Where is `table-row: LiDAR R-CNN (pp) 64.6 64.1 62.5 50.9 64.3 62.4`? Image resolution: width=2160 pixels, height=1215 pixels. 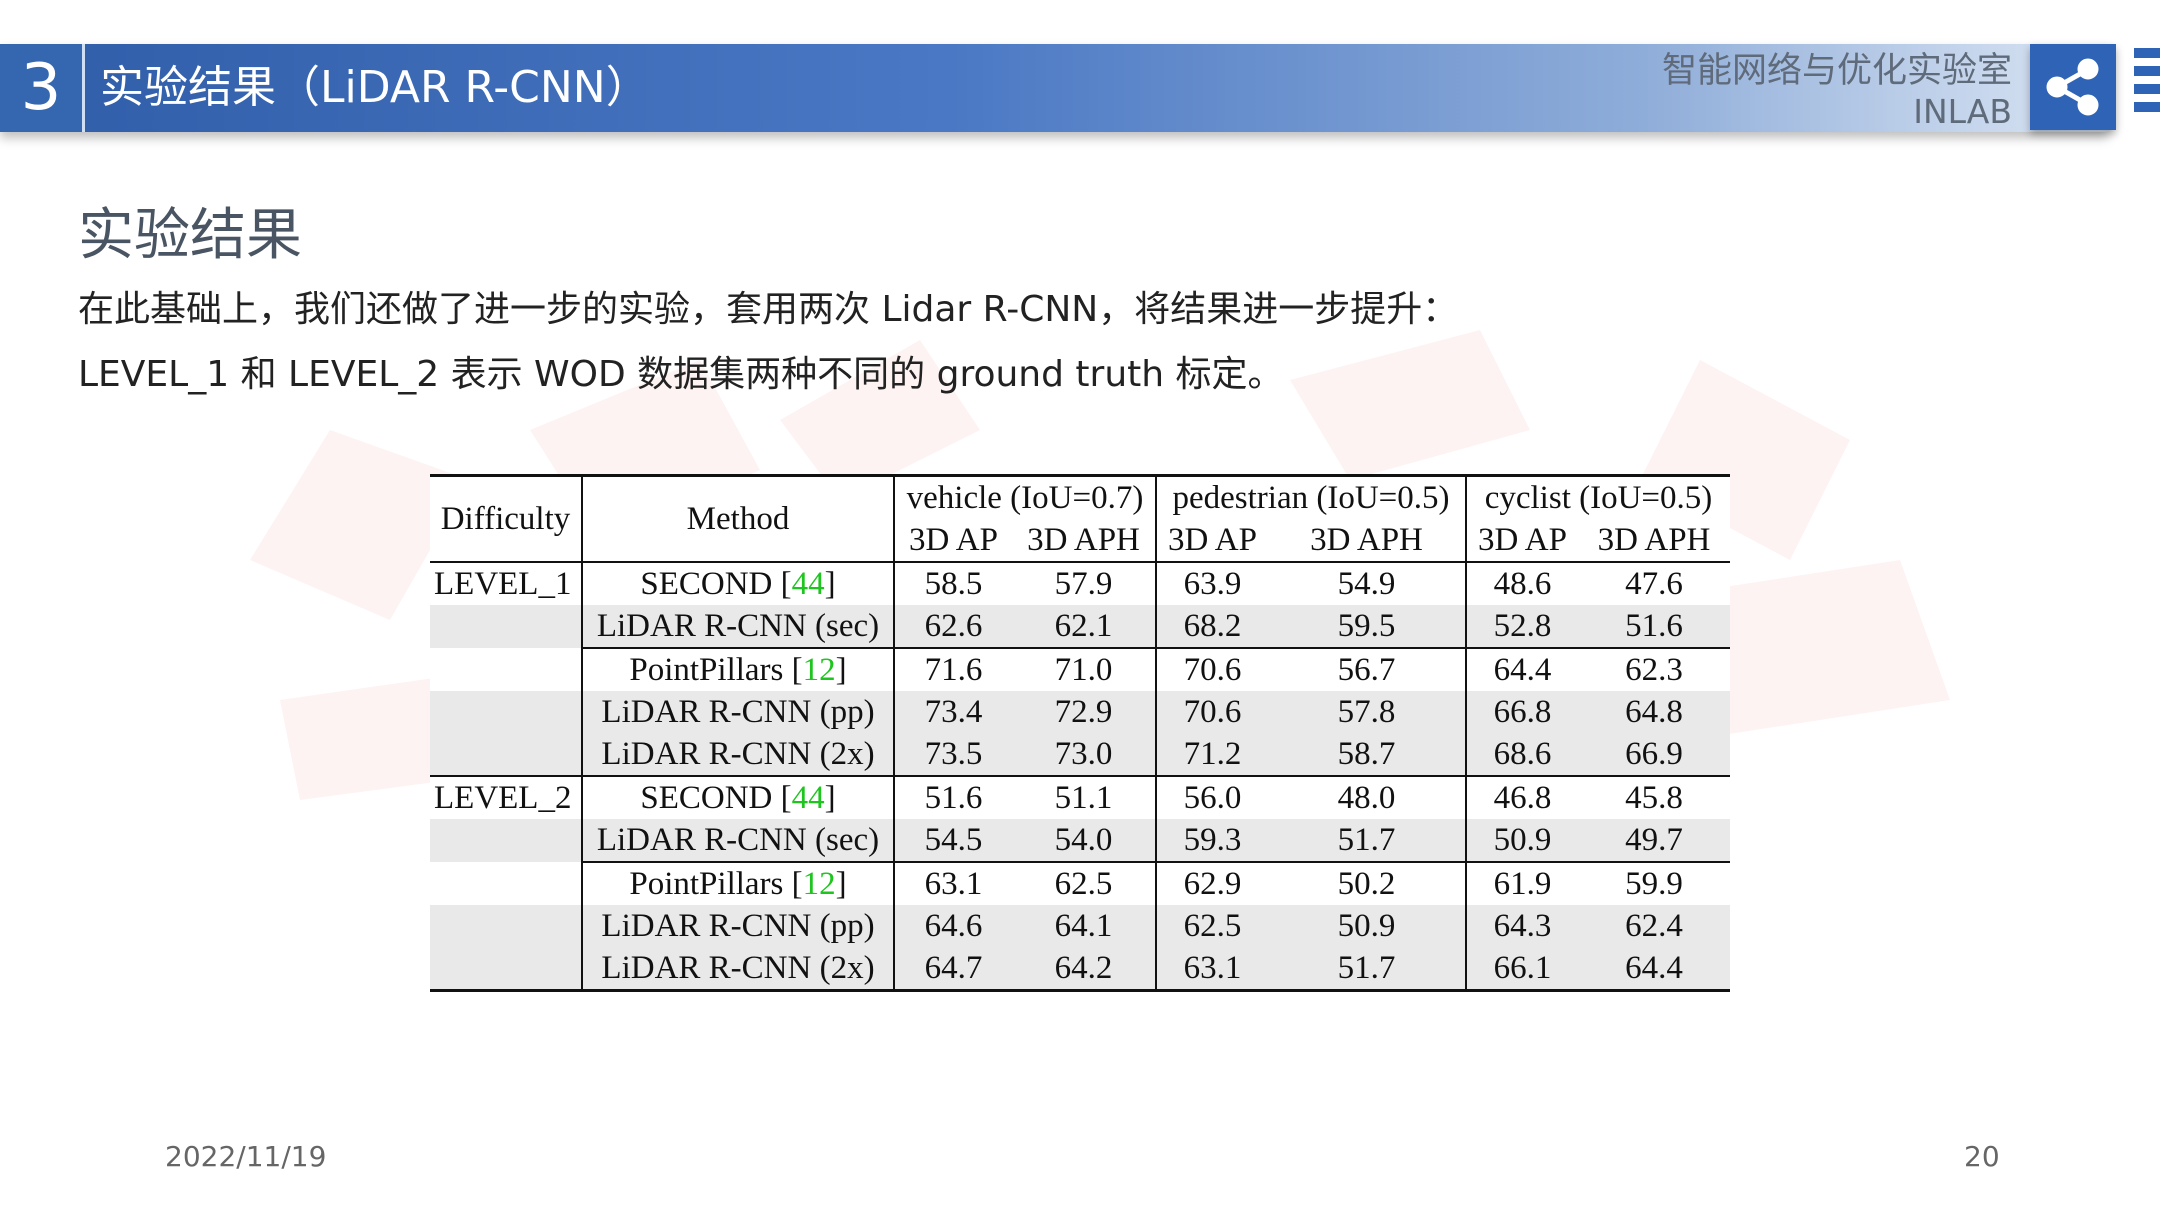 table-row: LiDAR R-CNN (pp) 64.6 64.1 62.5 50.9 64.3 62.4 is located at coordinates (1080, 926).